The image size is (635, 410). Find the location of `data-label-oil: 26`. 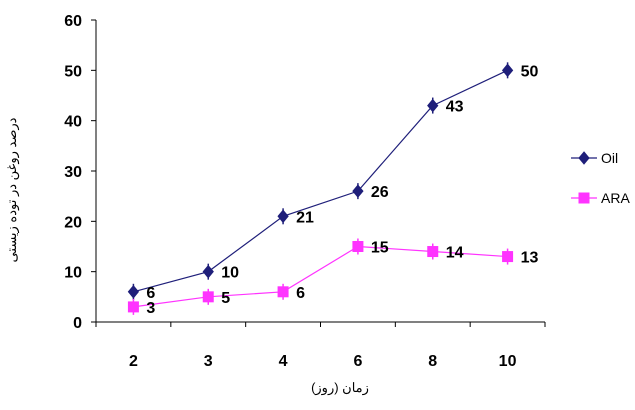

data-label-oil: 26 is located at coordinates (380, 192).